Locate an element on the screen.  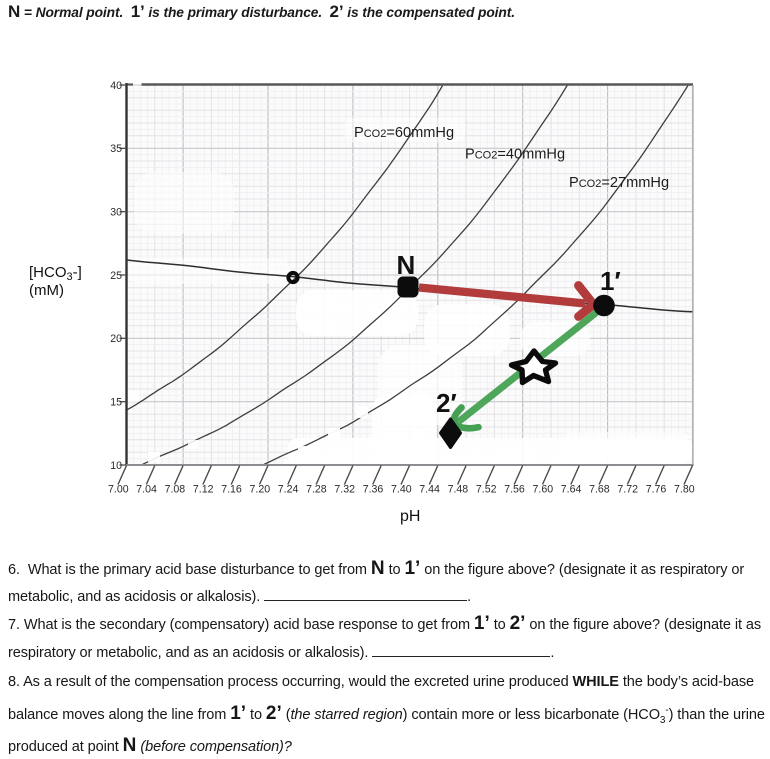
svg-text: 7.80 is located at coordinates (684, 490).